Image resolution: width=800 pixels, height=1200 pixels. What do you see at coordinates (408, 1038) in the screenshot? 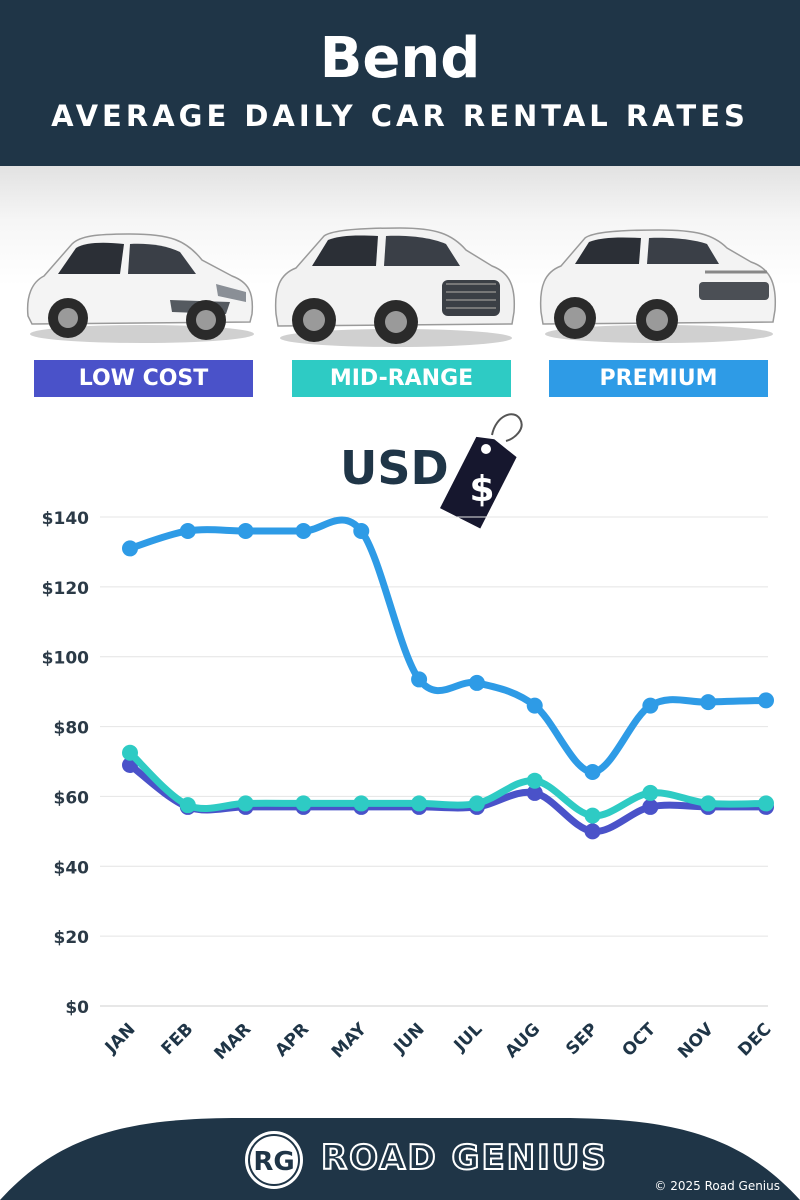
I see `x-tick-label: JUN` at bounding box center [408, 1038].